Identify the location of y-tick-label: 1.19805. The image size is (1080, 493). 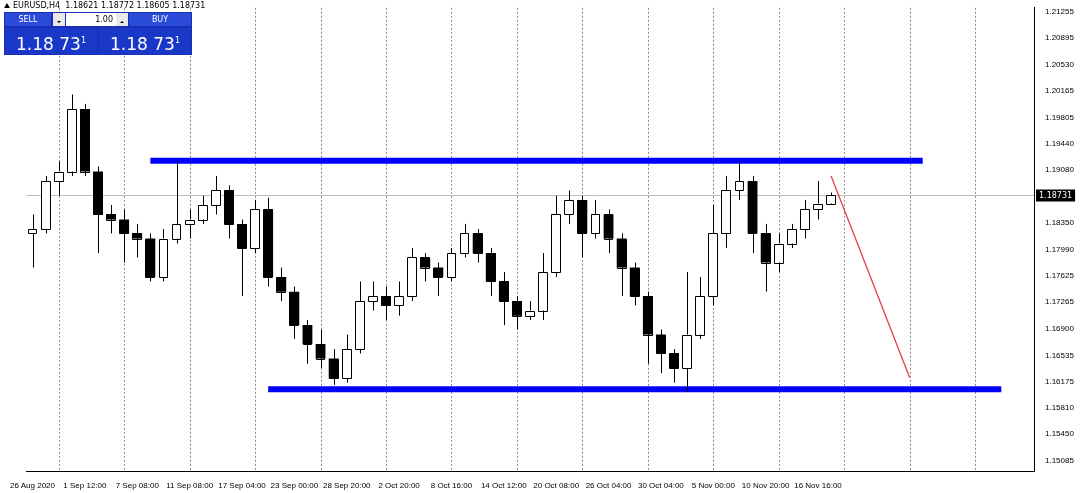
(1060, 117).